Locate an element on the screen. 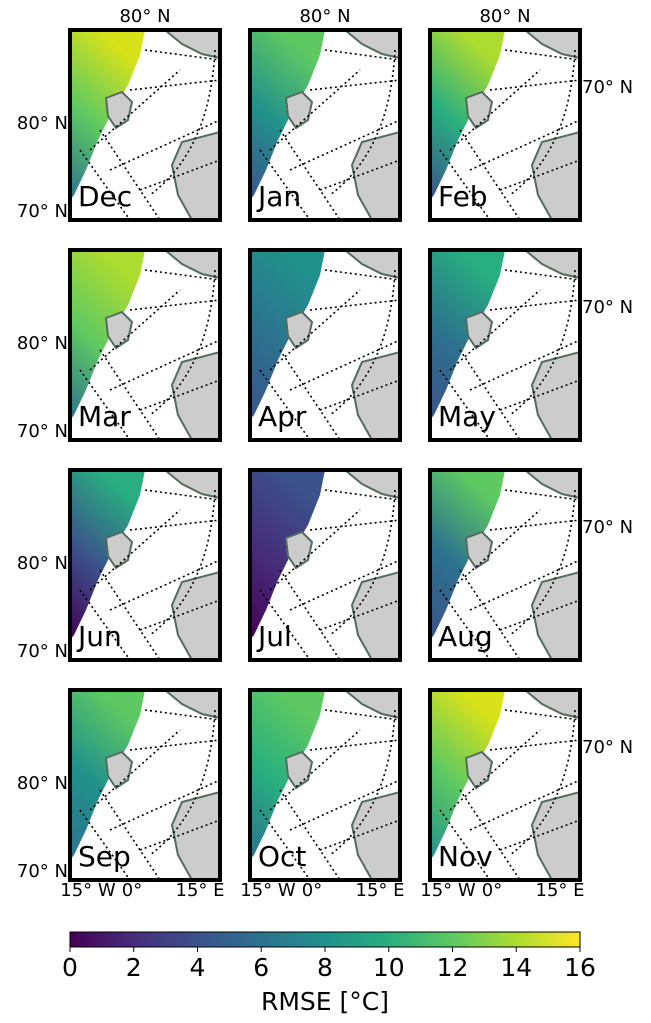 This screenshot has height=1023, width=651. map-panel: Nov is located at coordinates (505, 785).